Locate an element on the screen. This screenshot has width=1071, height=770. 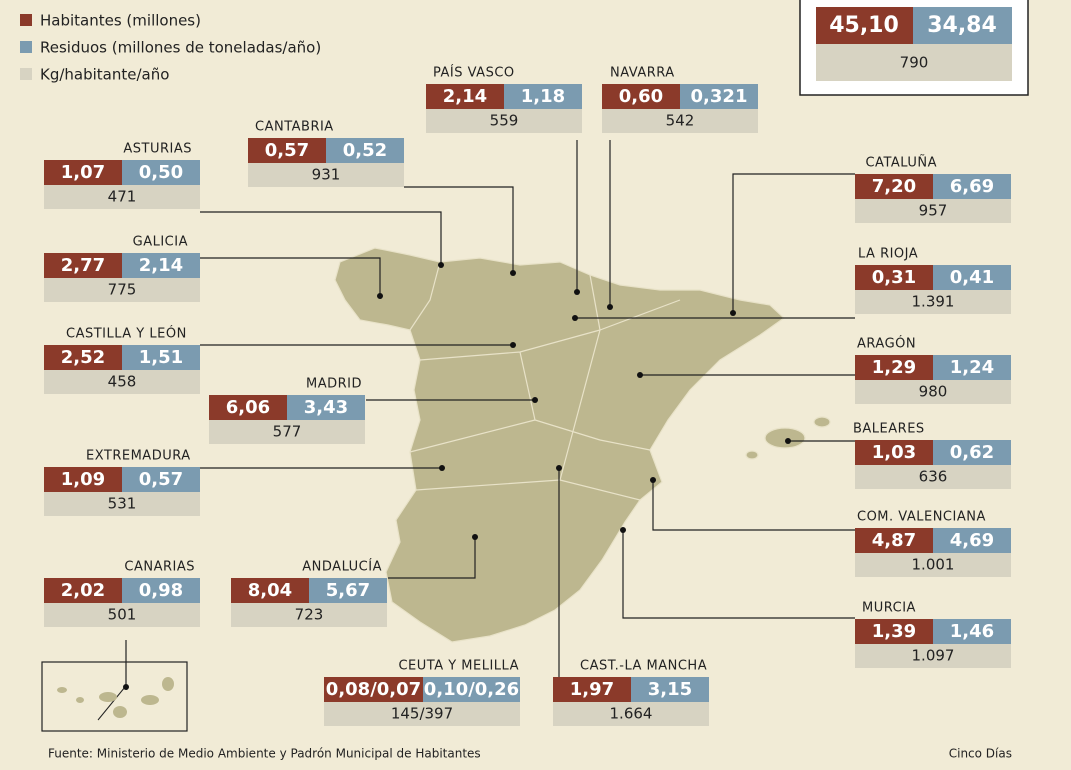
habitantes-value: 1,03 is located at coordinates (894, 452).